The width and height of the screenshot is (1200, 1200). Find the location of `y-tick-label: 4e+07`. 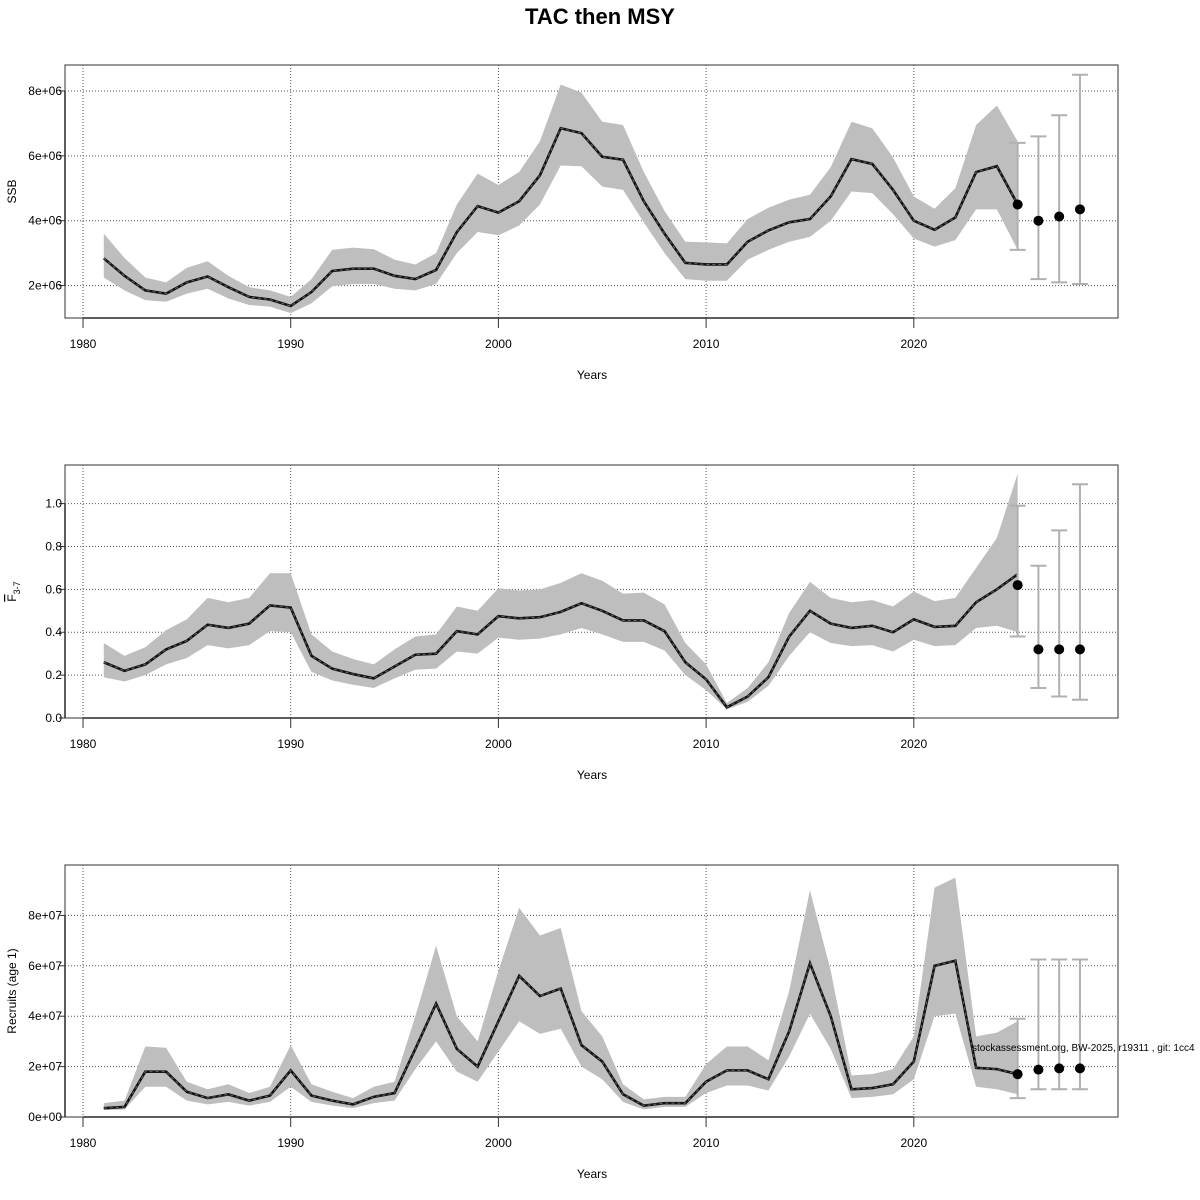

y-tick-label: 4e+07 is located at coordinates (45, 1016).